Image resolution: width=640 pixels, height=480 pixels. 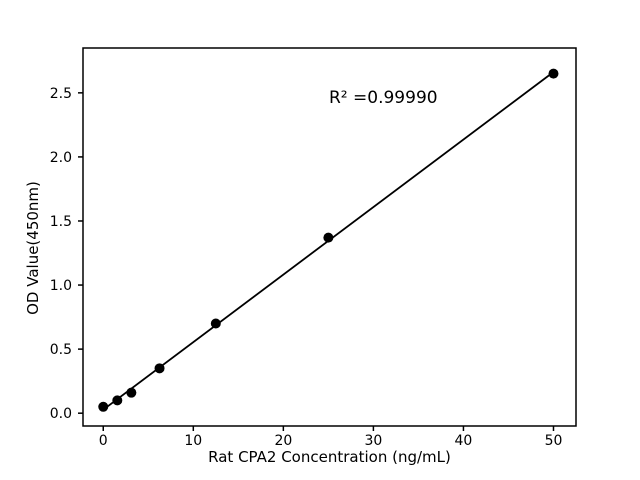 What do you see at coordinates (61, 158) in the screenshot?
I see `y-tick-label: 2.0` at bounding box center [61, 158].